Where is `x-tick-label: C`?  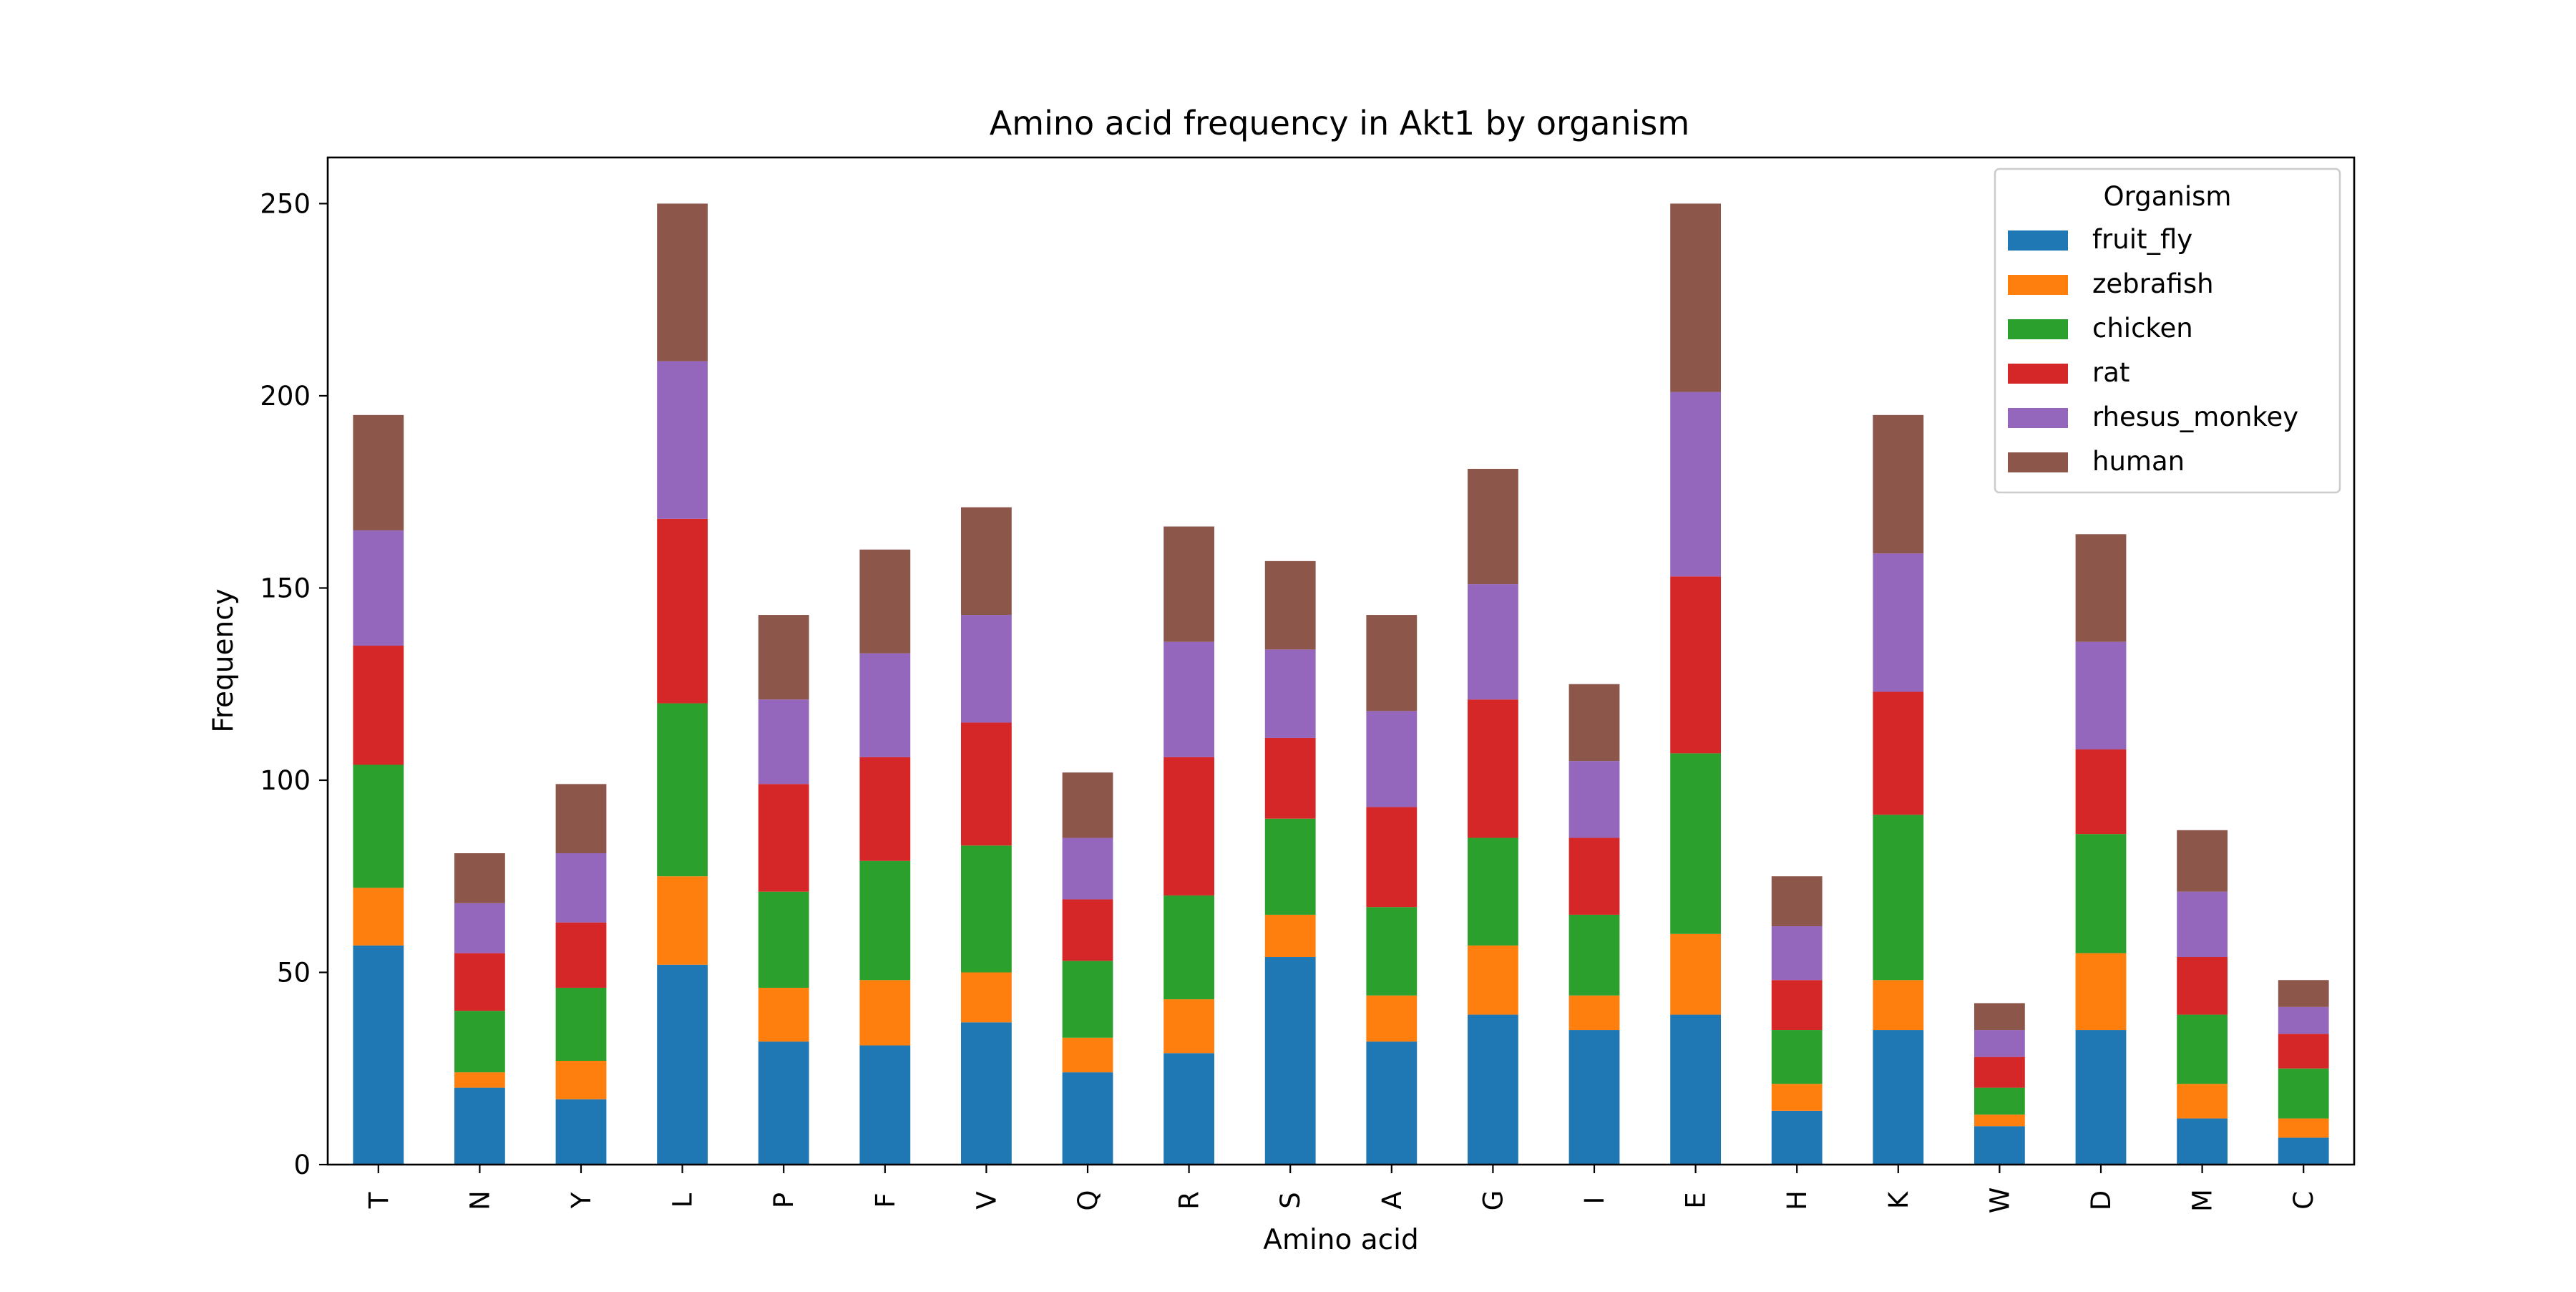 x-tick-label: C is located at coordinates (2303, 1200).